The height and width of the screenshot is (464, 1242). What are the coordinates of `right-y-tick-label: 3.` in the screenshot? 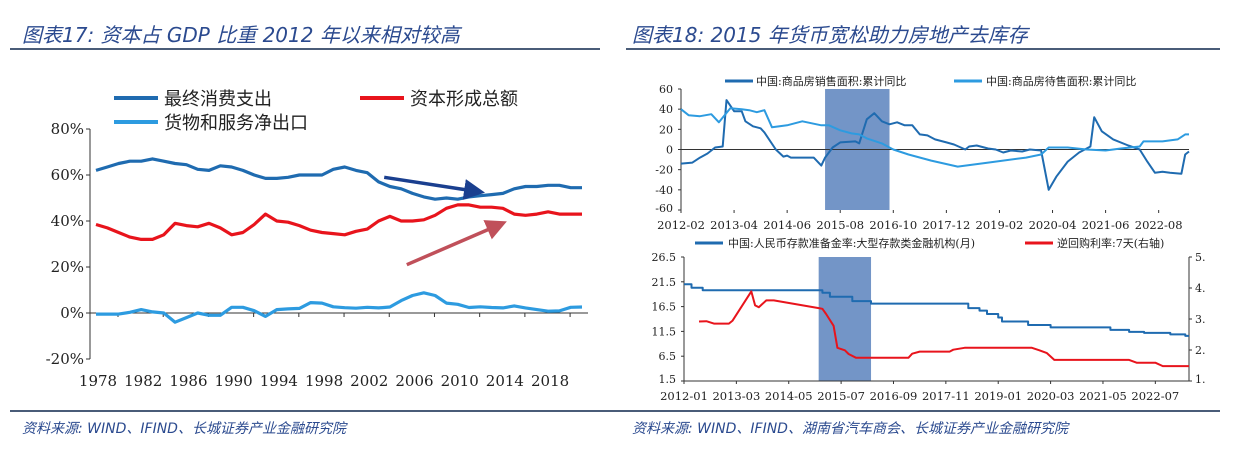 It's located at (1200, 319).